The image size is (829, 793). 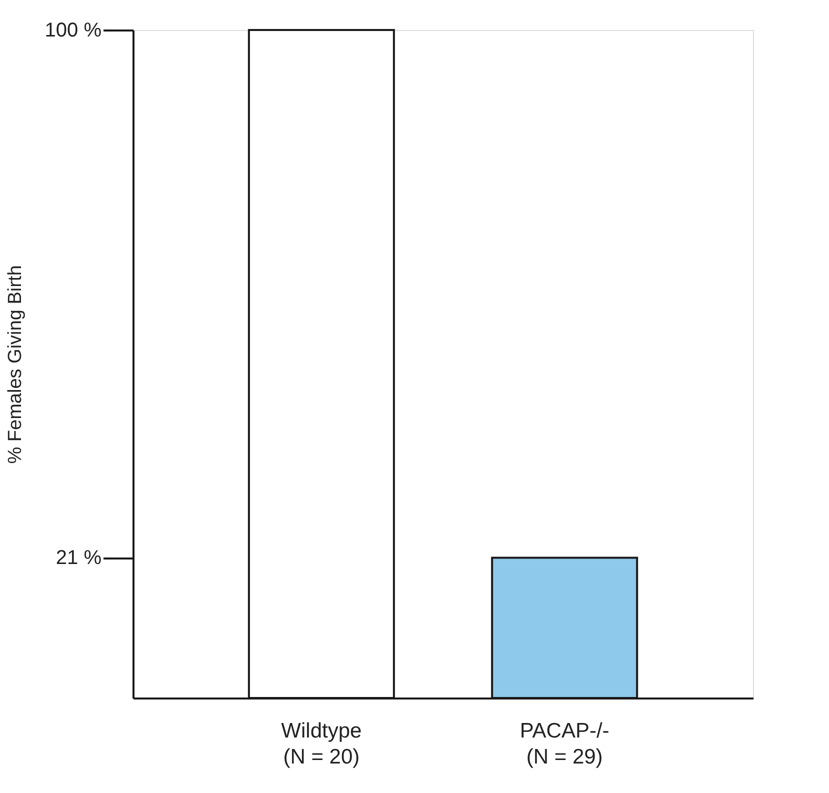 What do you see at coordinates (79, 558) in the screenshot?
I see `y-tick-label: 21 %` at bounding box center [79, 558].